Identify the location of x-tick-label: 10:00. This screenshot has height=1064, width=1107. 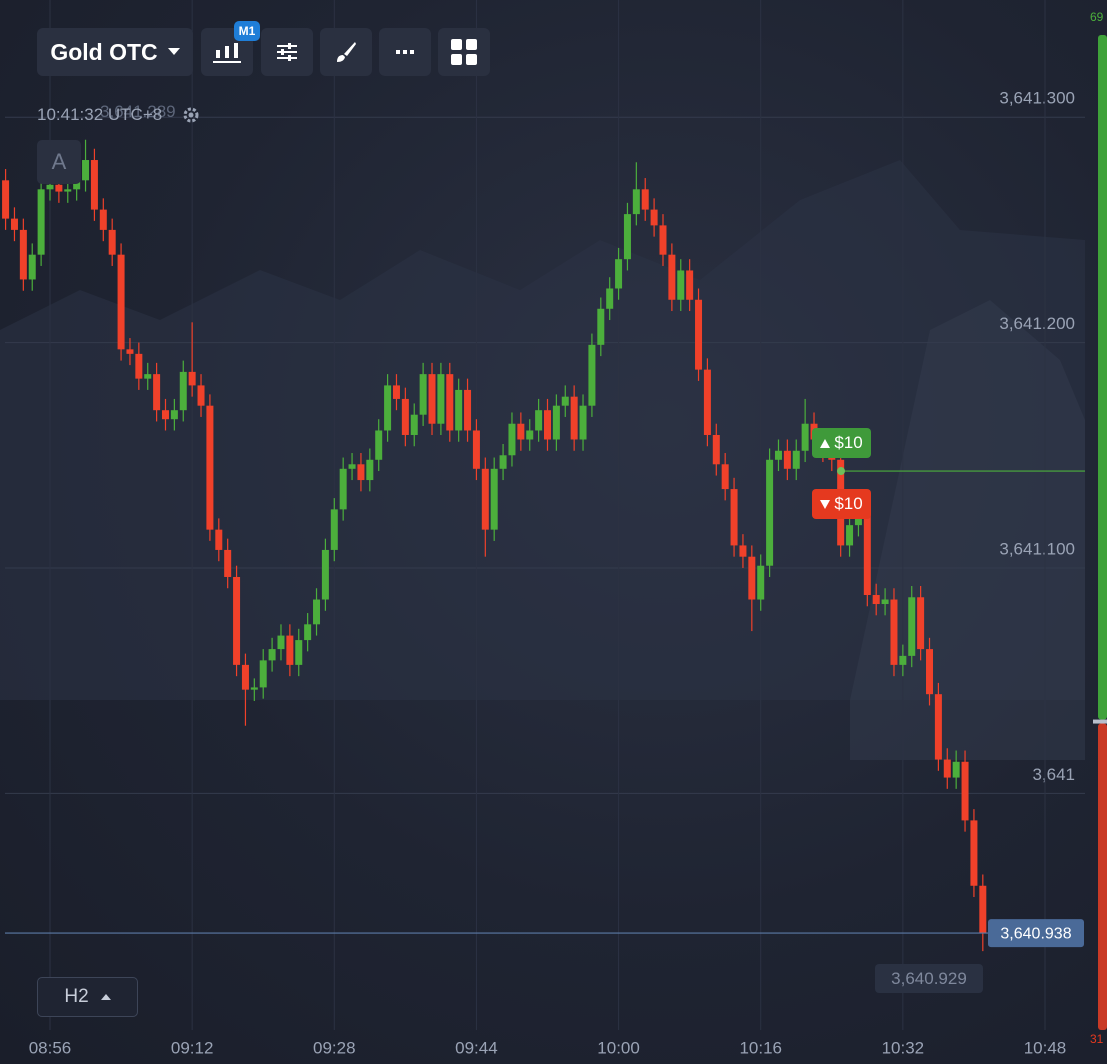
(618, 1047).